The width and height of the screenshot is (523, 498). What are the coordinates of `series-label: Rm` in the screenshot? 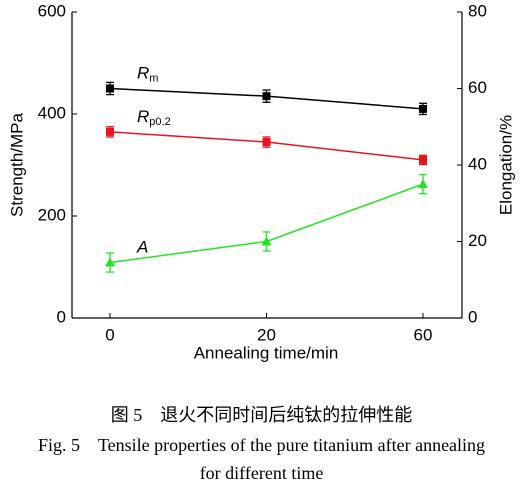 It's located at (147, 74).